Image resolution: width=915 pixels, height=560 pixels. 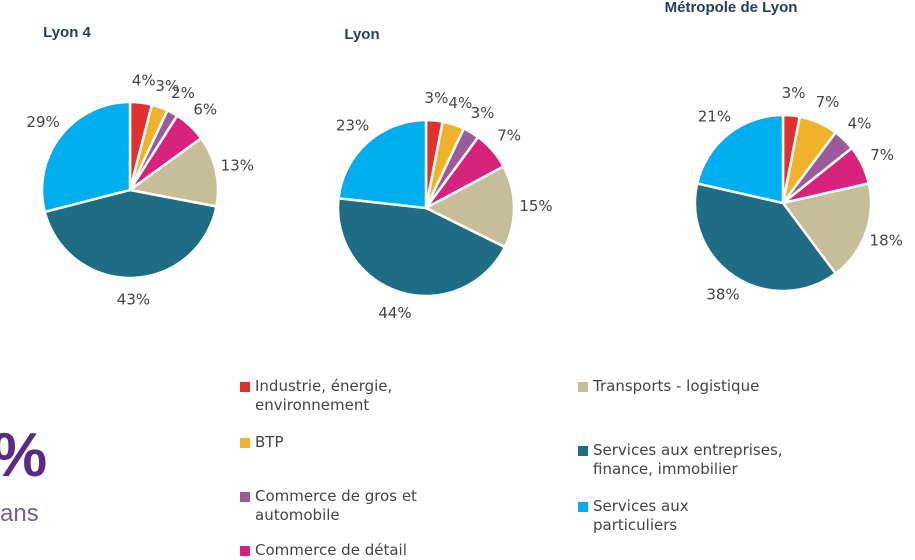 I want to click on legend-item: Commerce de détail, so click(x=355, y=550).